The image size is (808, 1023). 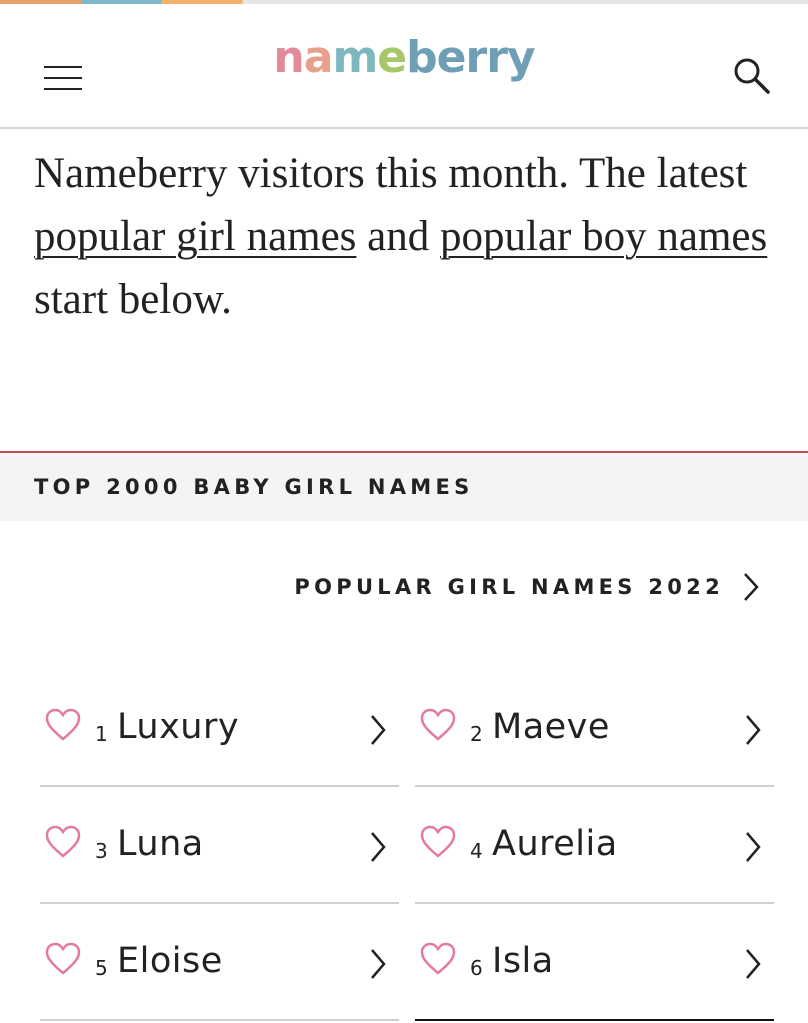 What do you see at coordinates (509, 587) in the screenshot?
I see `more-link-text: POPULAR GIRL NAMES 2022` at bounding box center [509, 587].